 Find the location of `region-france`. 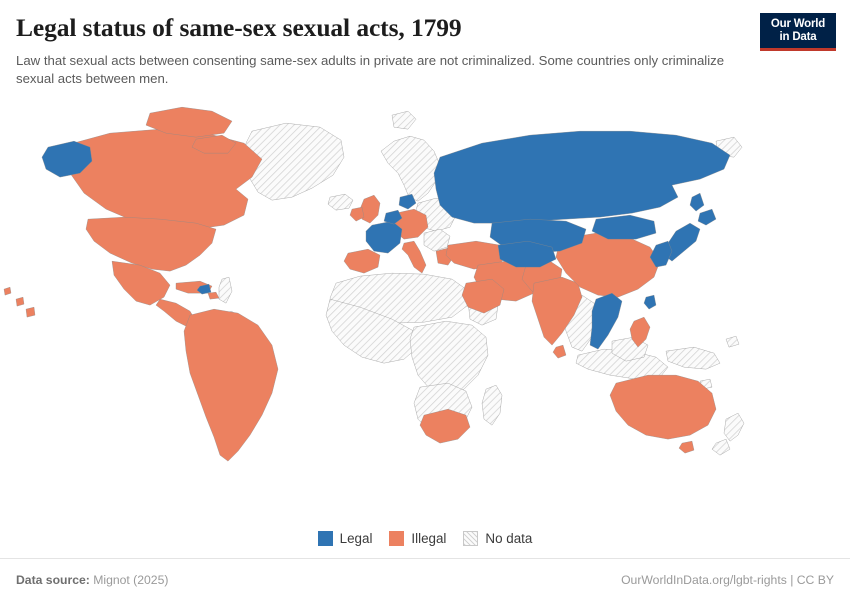

region-france is located at coordinates (384, 237).